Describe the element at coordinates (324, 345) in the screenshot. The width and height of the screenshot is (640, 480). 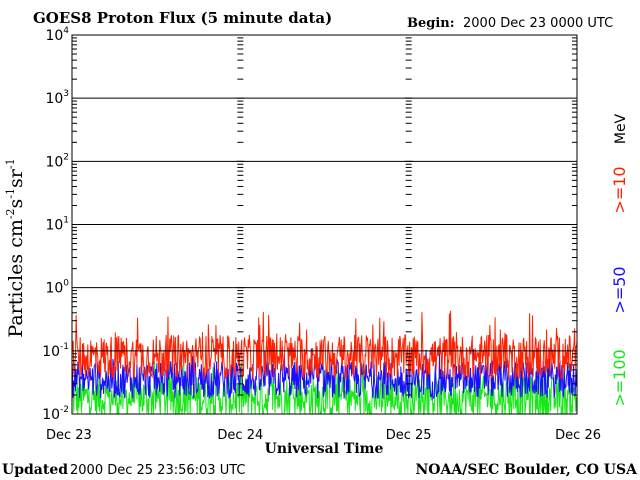
I see `series-line-ge10` at that location.